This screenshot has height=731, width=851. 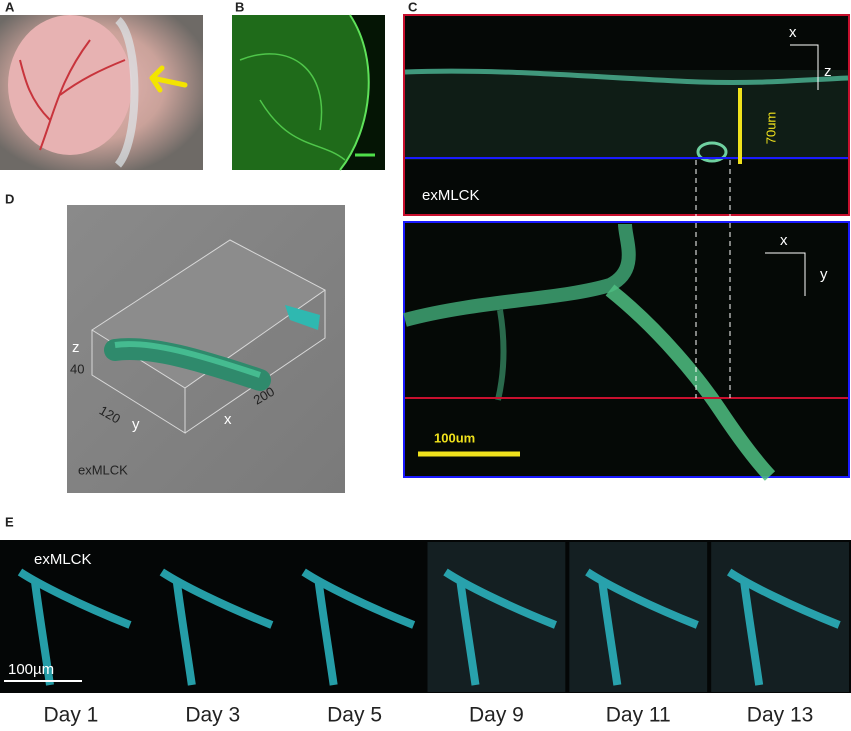 What do you see at coordinates (101, 92) in the screenshot?
I see `photo-a` at bounding box center [101, 92].